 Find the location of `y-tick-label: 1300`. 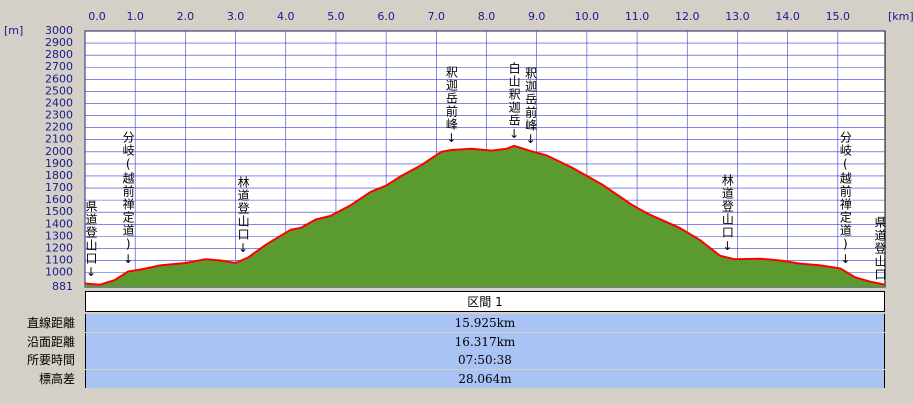

y-tick-label: 1300 is located at coordinates (59, 235).